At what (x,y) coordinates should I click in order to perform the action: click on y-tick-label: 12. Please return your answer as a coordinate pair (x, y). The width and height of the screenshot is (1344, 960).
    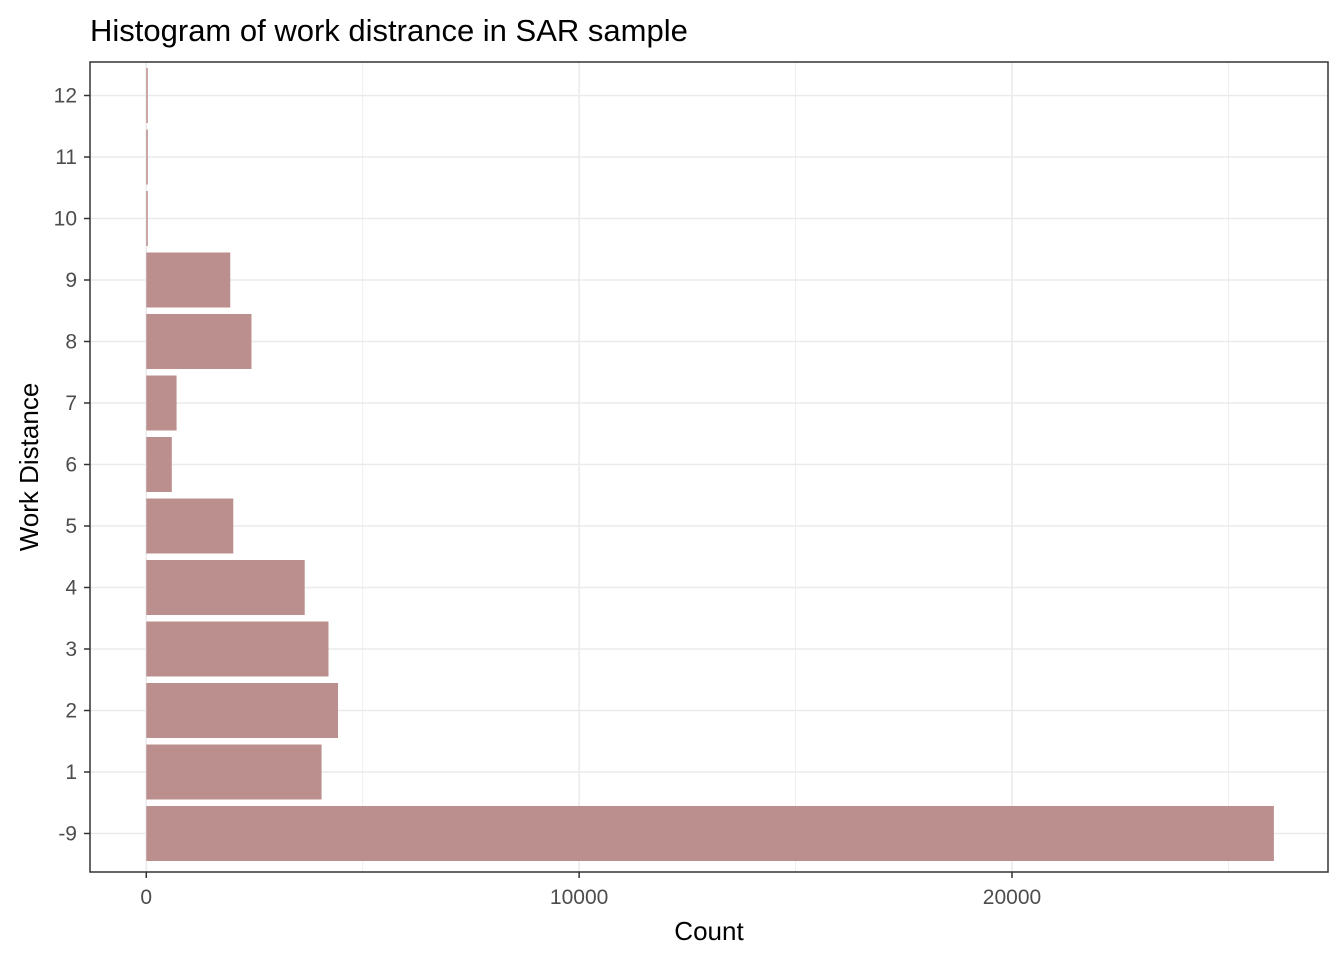
    Looking at the image, I should click on (65, 96).